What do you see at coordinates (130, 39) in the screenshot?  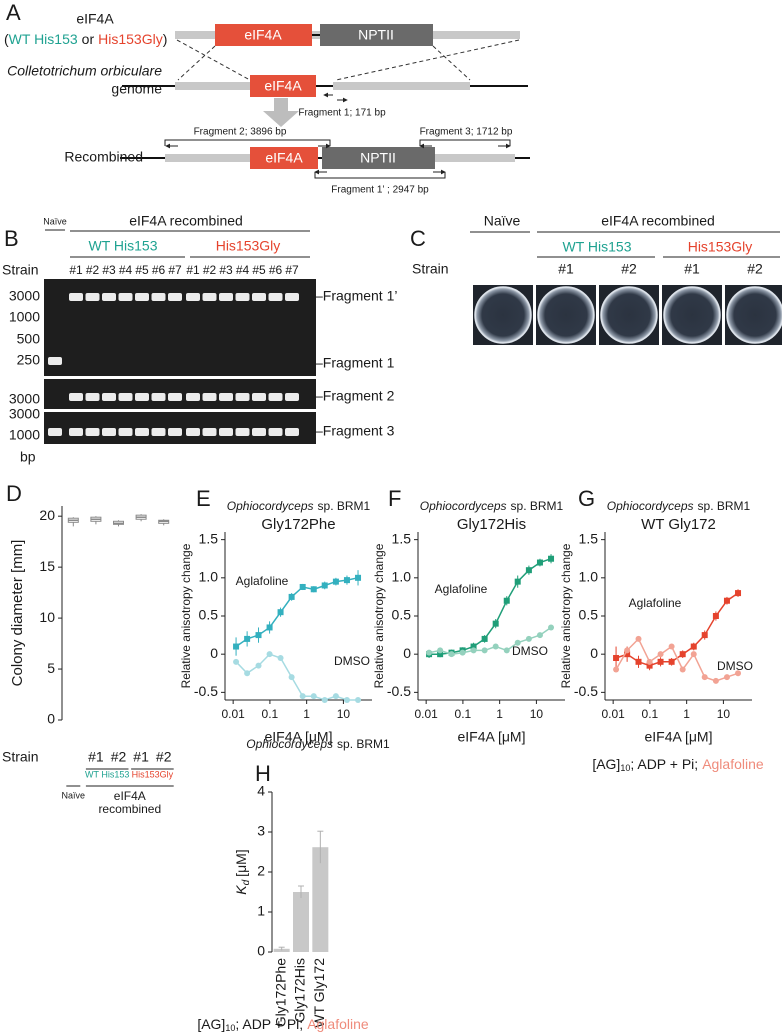 I see `mut-label: His153Gly` at bounding box center [130, 39].